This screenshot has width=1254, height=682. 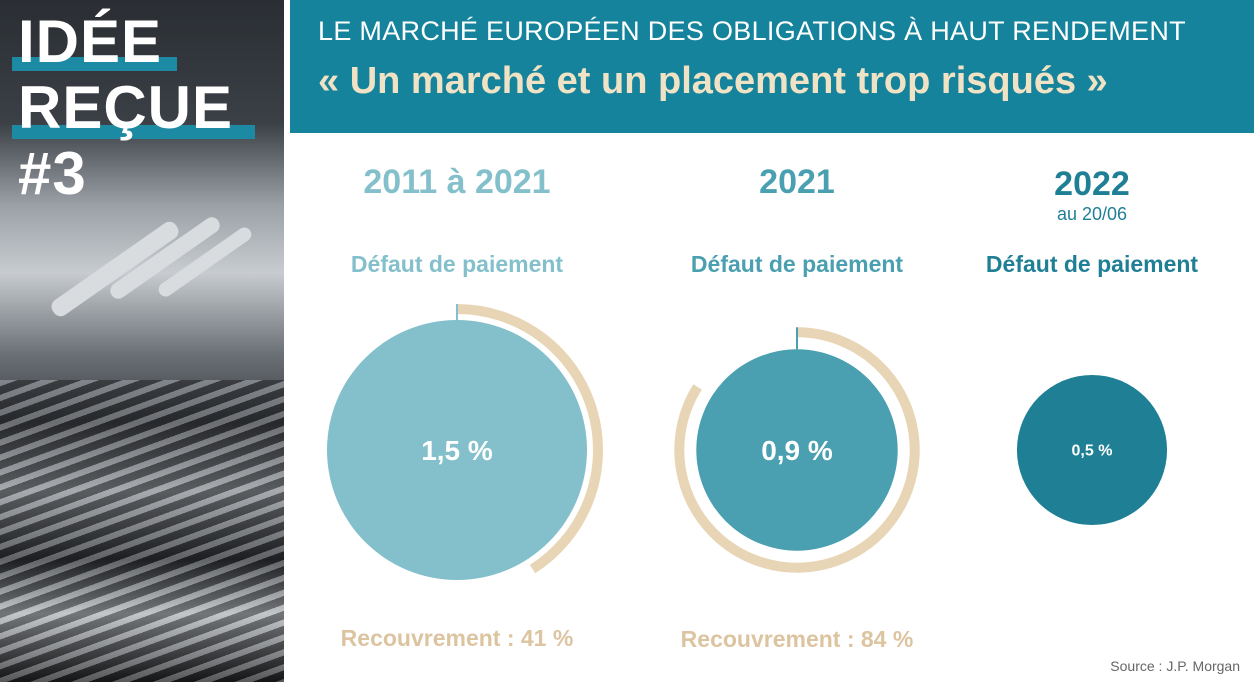 What do you see at coordinates (1092, 264) in the screenshot?
I see `panel-3-label: Défaut de paiement` at bounding box center [1092, 264].